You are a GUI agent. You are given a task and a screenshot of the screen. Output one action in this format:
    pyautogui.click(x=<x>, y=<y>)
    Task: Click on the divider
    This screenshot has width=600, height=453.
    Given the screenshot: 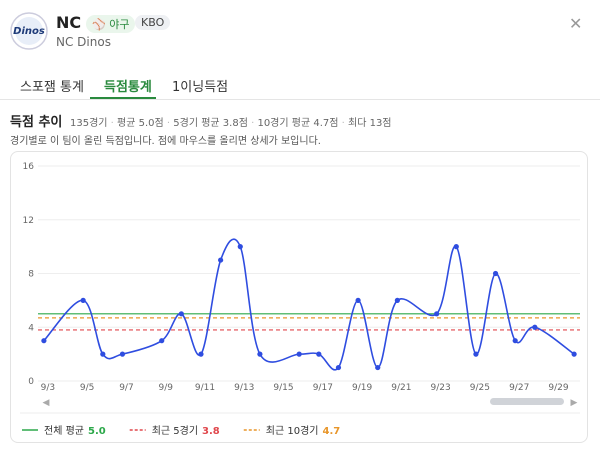 What is the action you would take?
    pyautogui.click(x=300, y=99)
    